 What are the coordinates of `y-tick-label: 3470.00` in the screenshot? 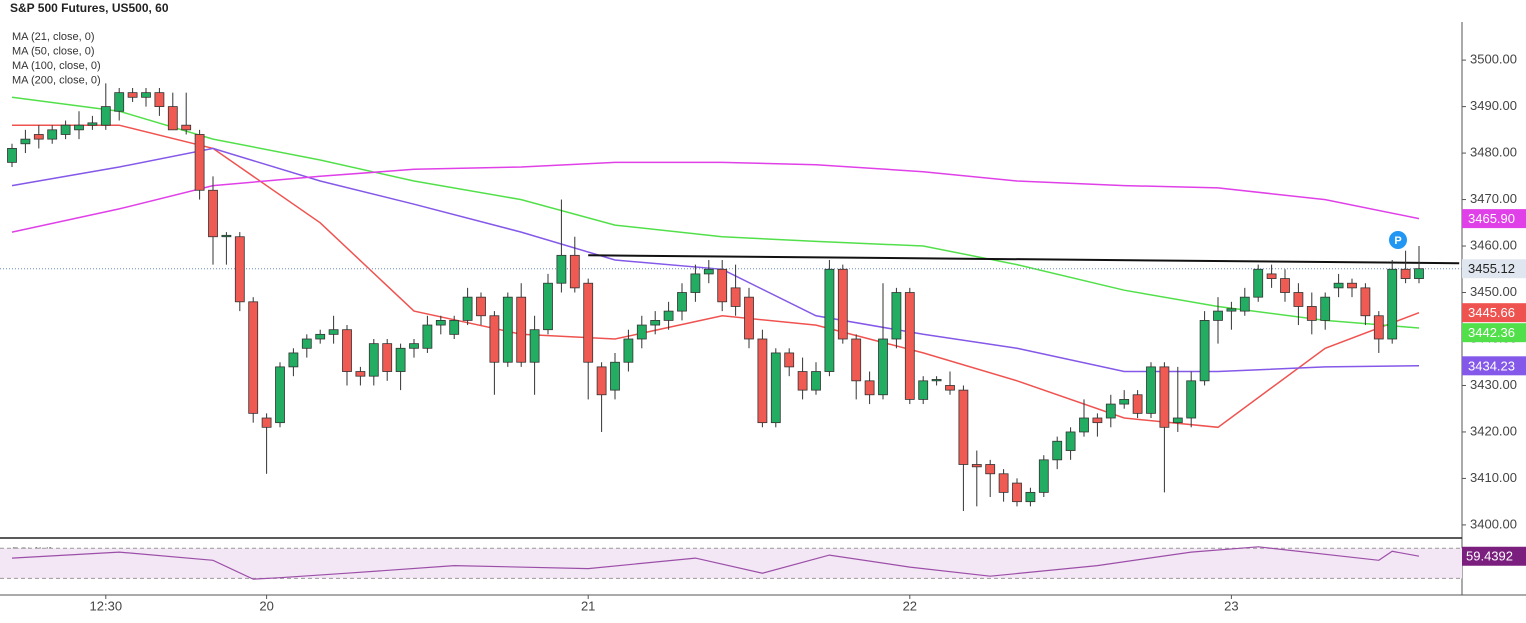 It's located at (1493, 198).